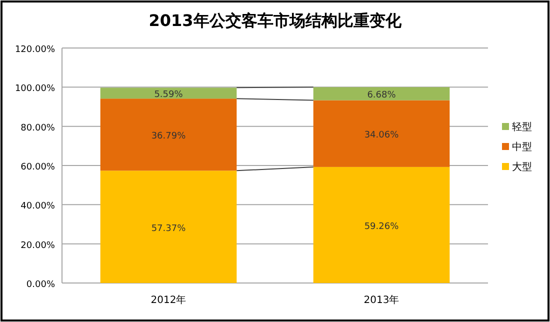 The height and width of the screenshot is (322, 550). I want to click on y-tick-label: 0.00%, so click(41, 285).